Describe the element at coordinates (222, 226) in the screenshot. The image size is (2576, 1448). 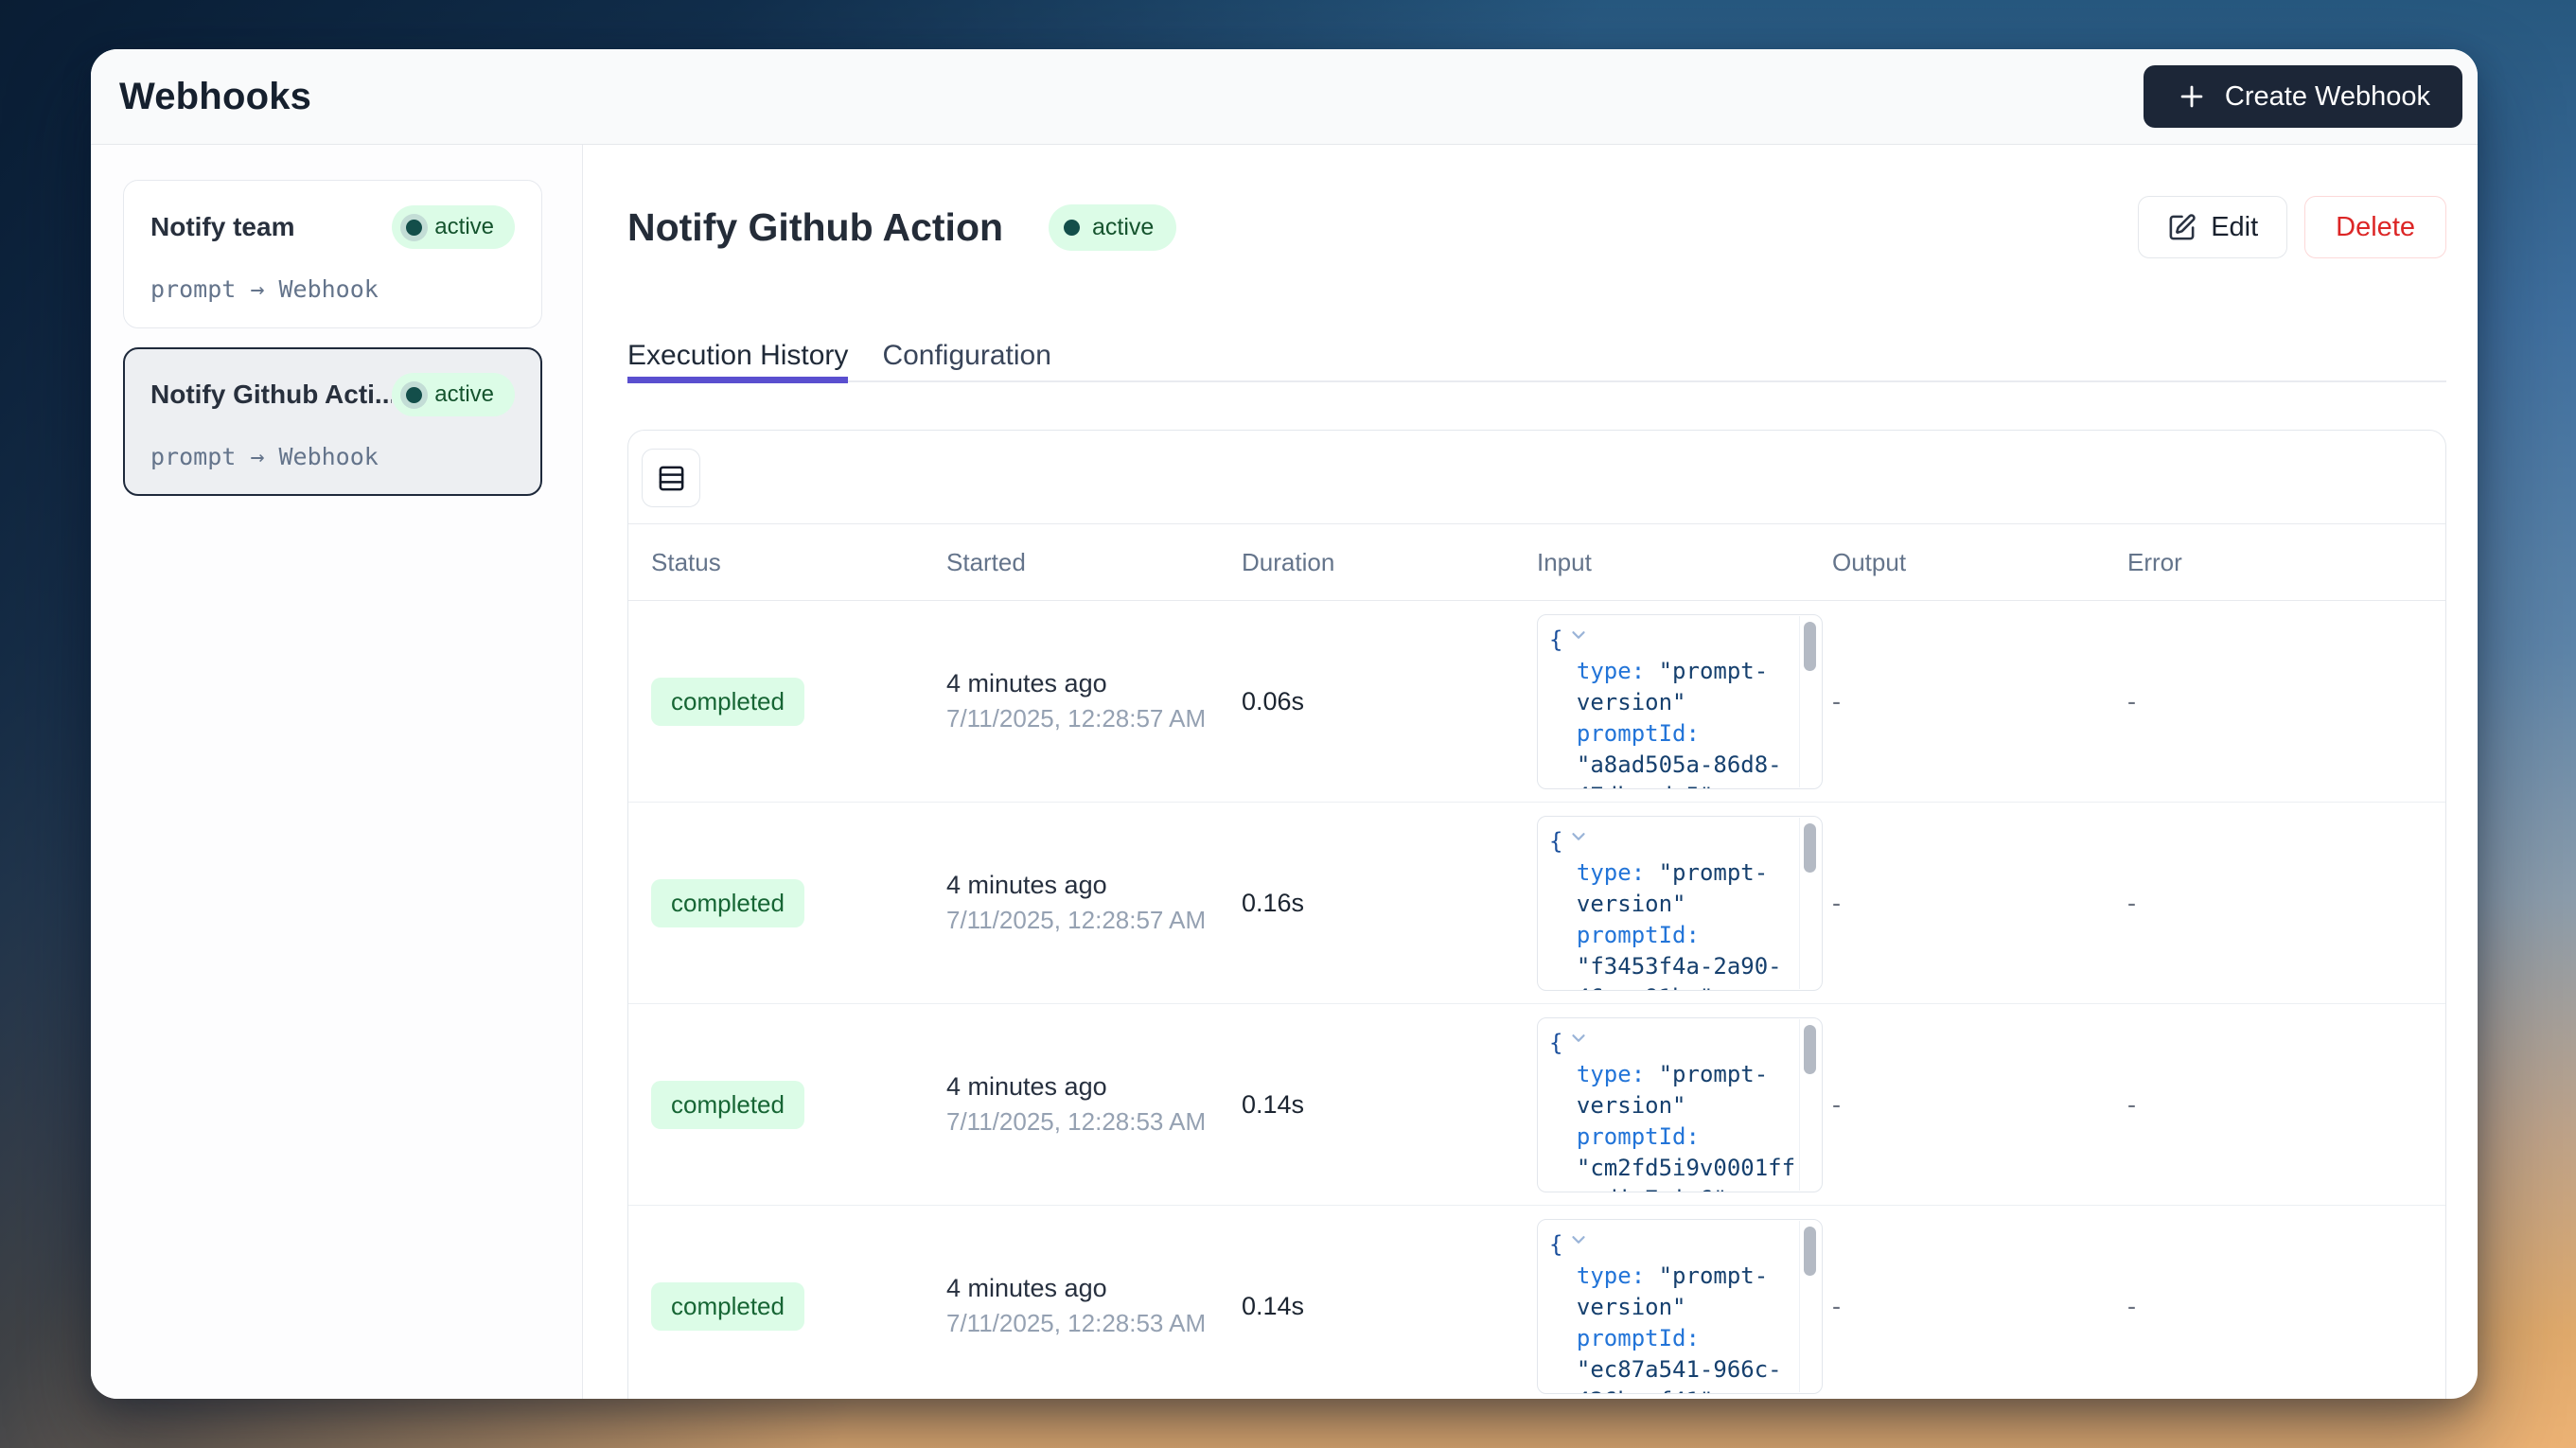
I see `webhook-name: Notify team` at that location.